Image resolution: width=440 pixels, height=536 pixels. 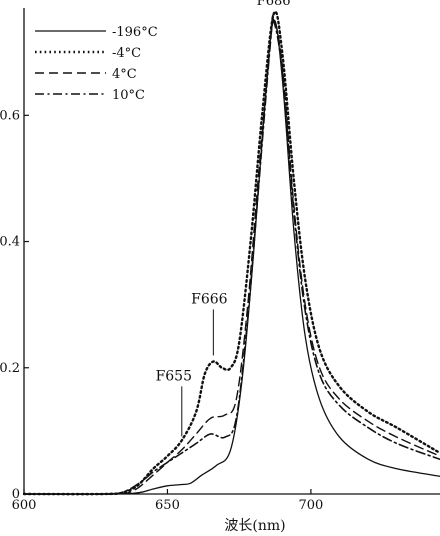 I want to click on legend-label: 10°C, so click(x=128, y=95).